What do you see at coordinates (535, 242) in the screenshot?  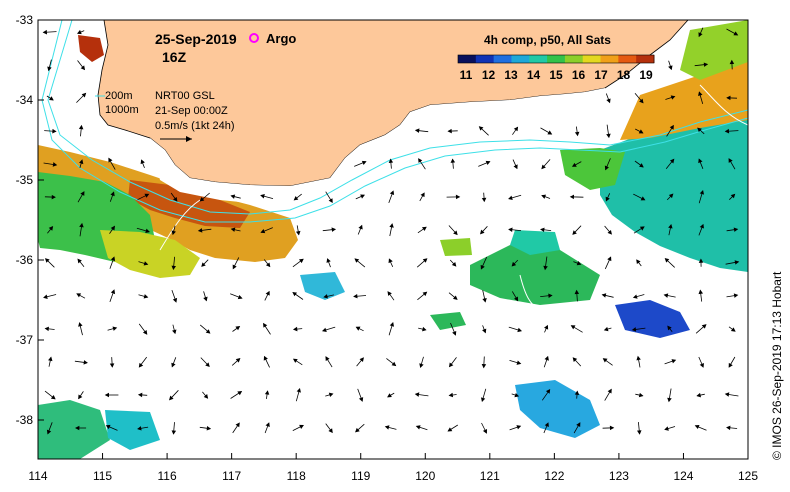 I see `sst-patch-mid-cyan` at bounding box center [535, 242].